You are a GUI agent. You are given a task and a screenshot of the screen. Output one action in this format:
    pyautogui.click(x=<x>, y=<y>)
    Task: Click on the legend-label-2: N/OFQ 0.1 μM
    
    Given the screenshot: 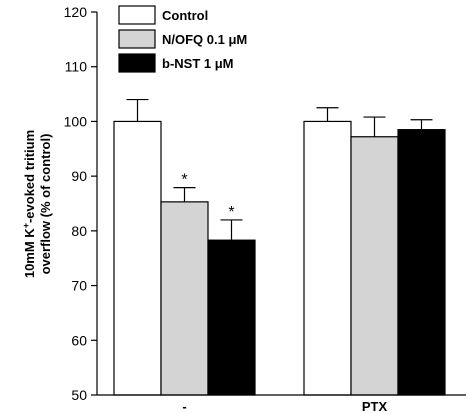 What is the action you would take?
    pyautogui.click(x=204, y=39)
    